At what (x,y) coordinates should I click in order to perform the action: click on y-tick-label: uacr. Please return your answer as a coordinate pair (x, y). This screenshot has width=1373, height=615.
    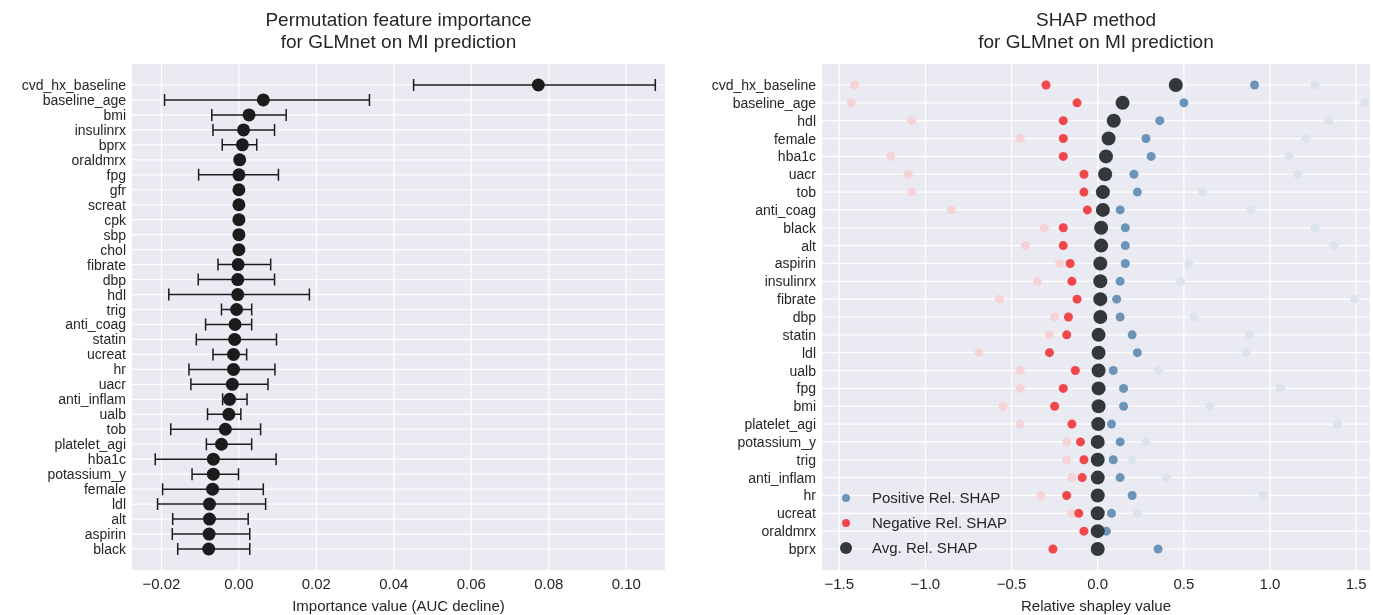
    Looking at the image, I should click on (802, 174).